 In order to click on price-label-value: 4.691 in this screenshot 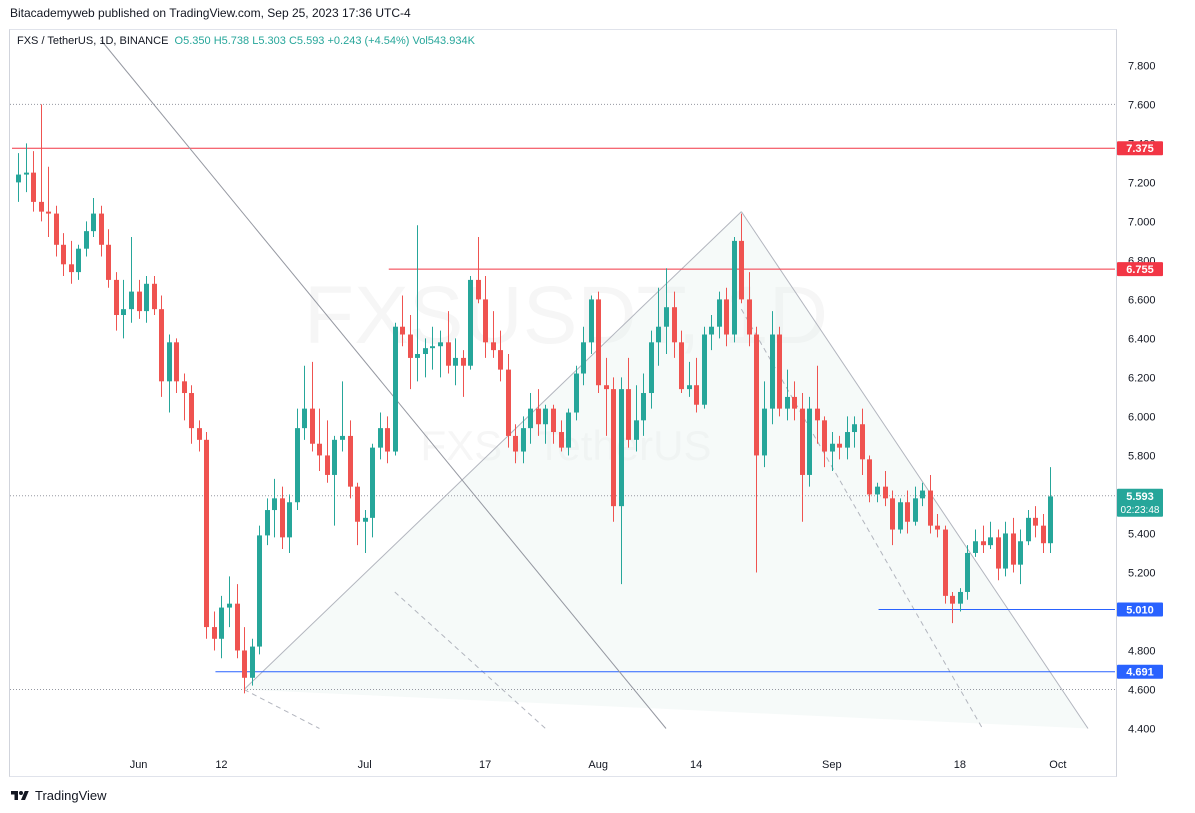, I will do `click(1140, 673)`.